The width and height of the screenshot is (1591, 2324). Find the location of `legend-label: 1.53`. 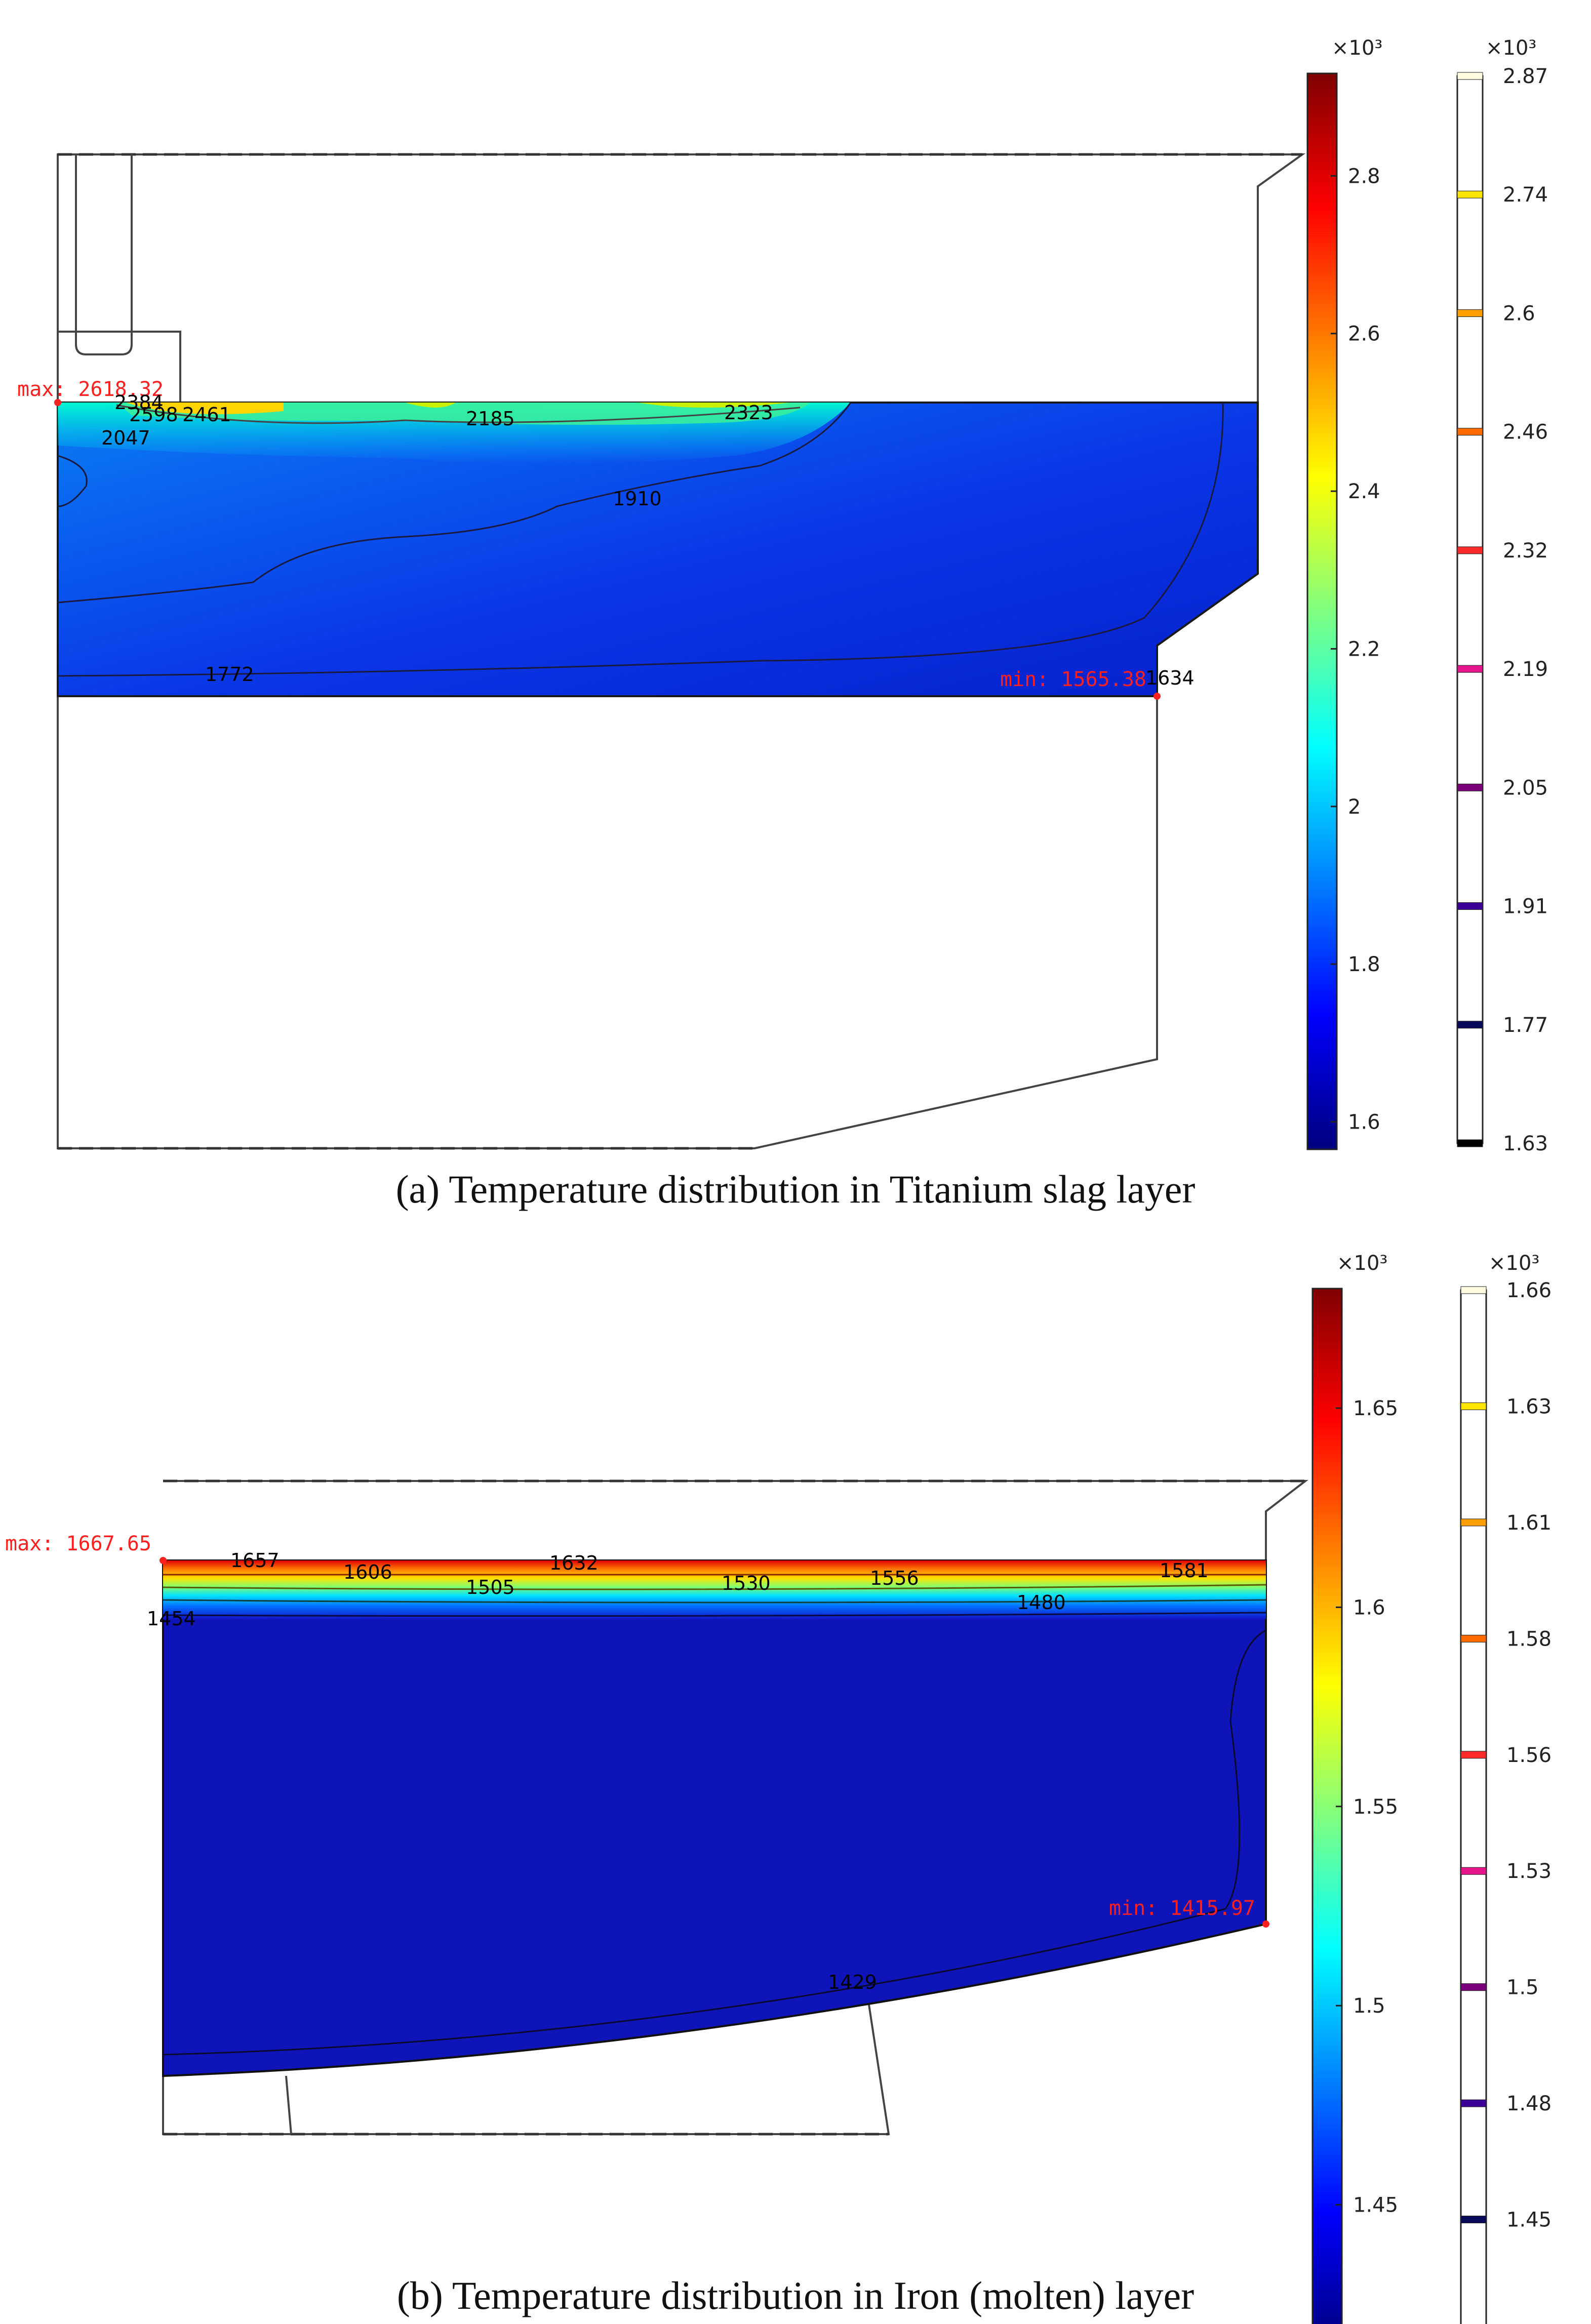

legend-label: 1.53 is located at coordinates (1529, 1872).